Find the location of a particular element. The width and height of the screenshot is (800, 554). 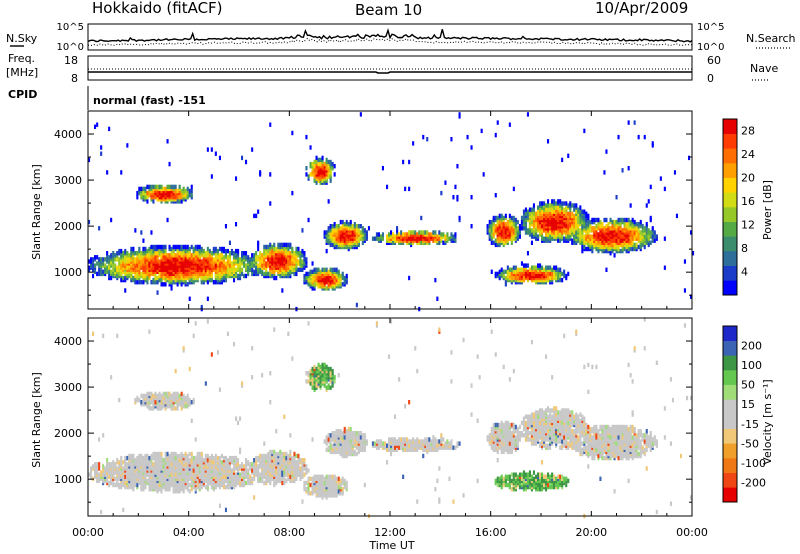

station-title: Hokkaido (fitACF) is located at coordinates (157, 8).